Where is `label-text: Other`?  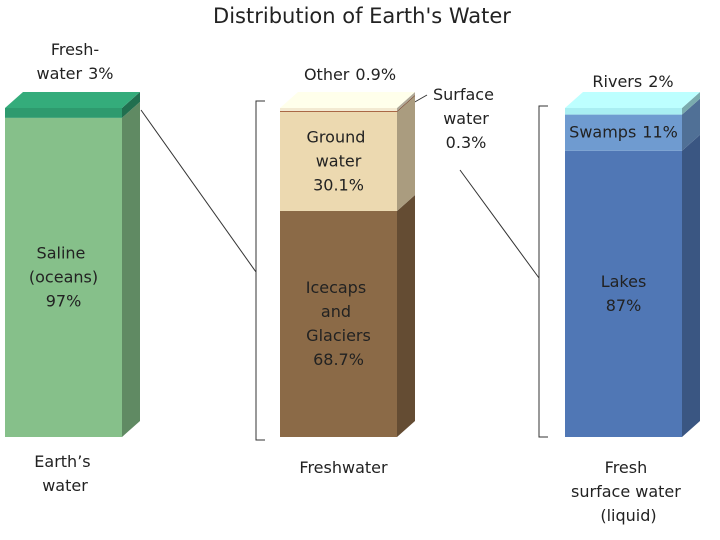 label-text: Other is located at coordinates (327, 74).